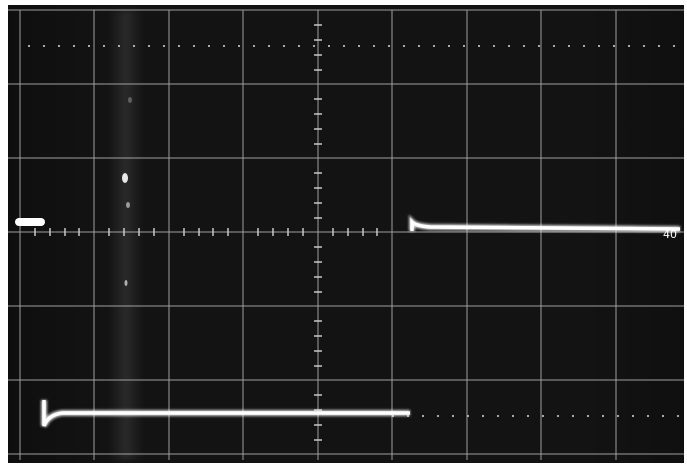 The height and width of the screenshot is (466, 687). What do you see at coordinates (670, 234) in the screenshot?
I see `right-edge-marker: 40` at bounding box center [670, 234].